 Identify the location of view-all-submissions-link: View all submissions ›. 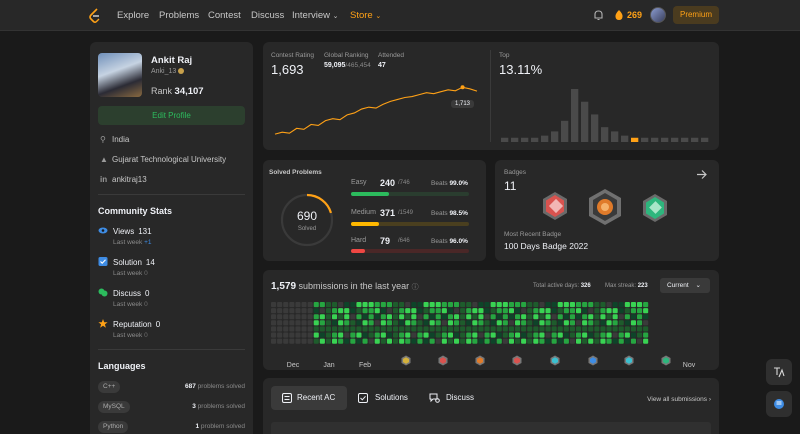
(679, 399).